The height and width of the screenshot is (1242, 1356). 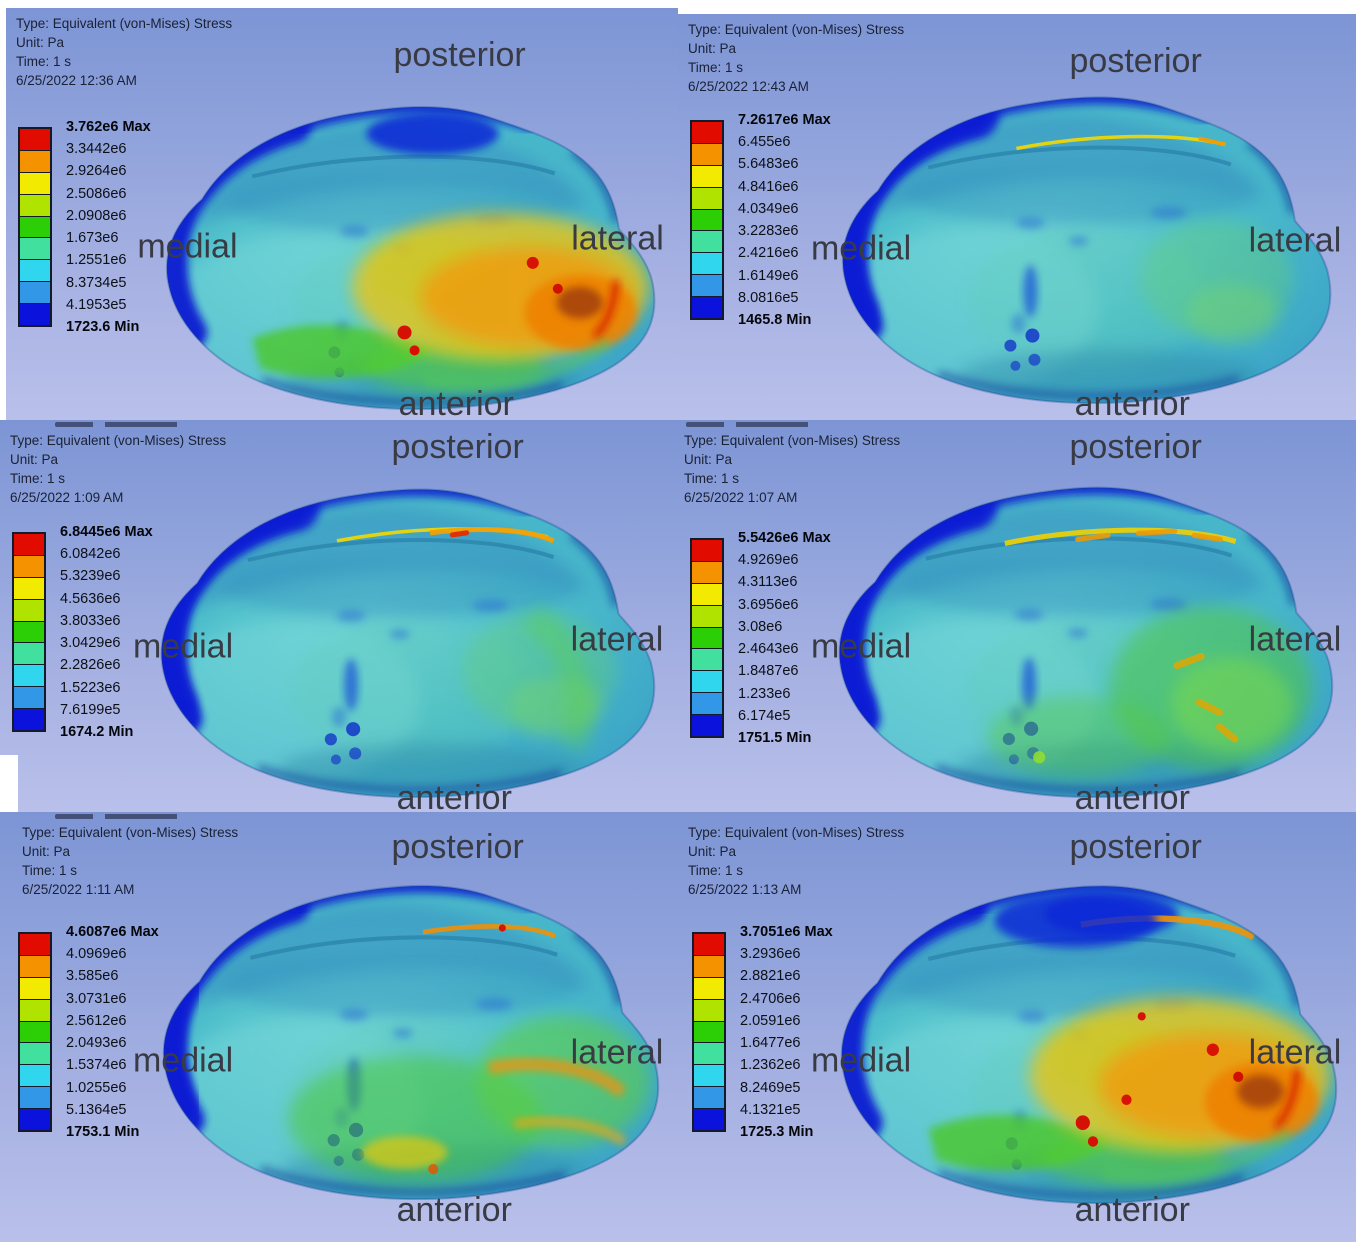 What do you see at coordinates (764, 694) in the screenshot?
I see `legend-value-label: 1.233e6` at bounding box center [764, 694].